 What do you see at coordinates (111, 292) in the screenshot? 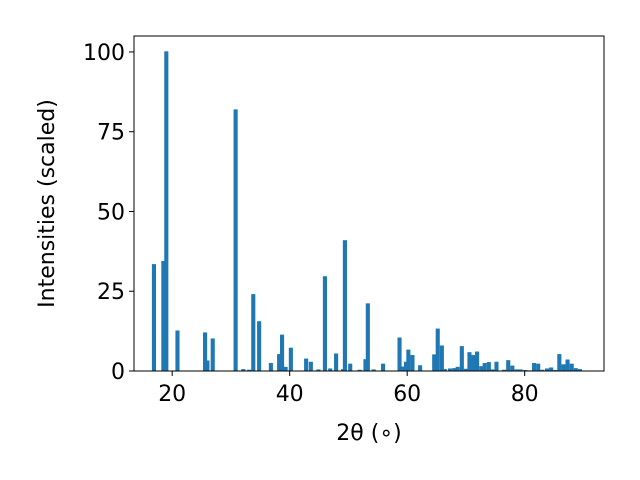
I see `y-tick-label: 25` at bounding box center [111, 292].